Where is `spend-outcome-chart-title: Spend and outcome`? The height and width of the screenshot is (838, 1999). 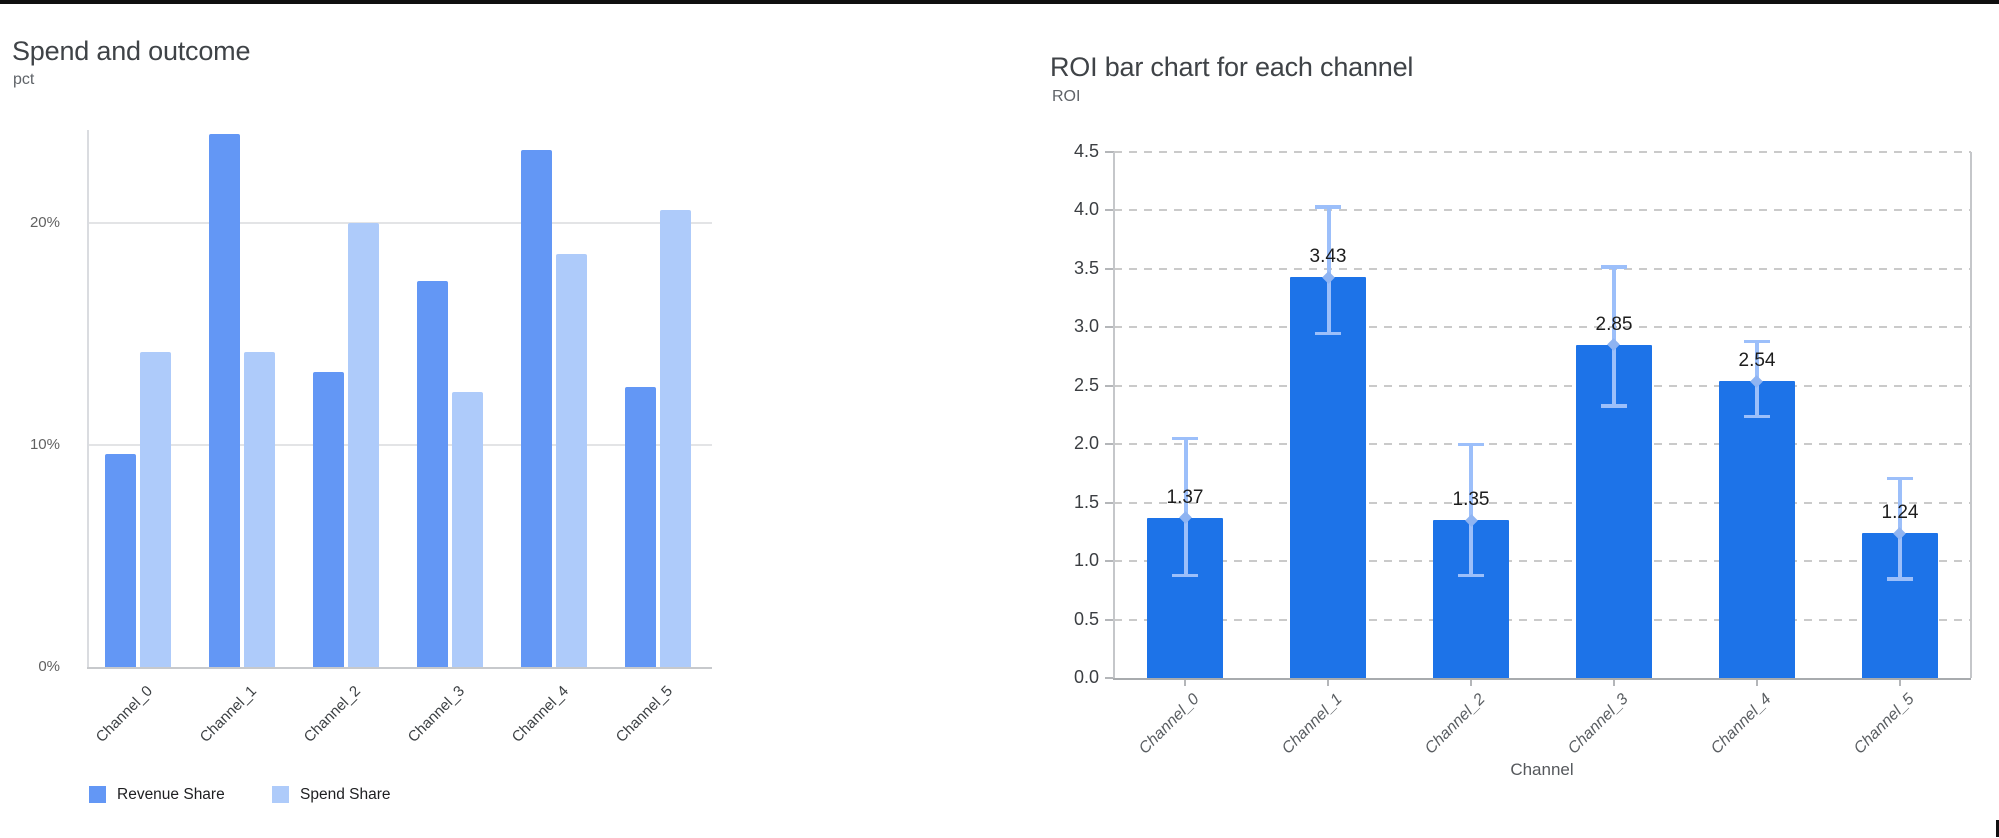
spend-outcome-chart-title: Spend and outcome is located at coordinates (131, 51).